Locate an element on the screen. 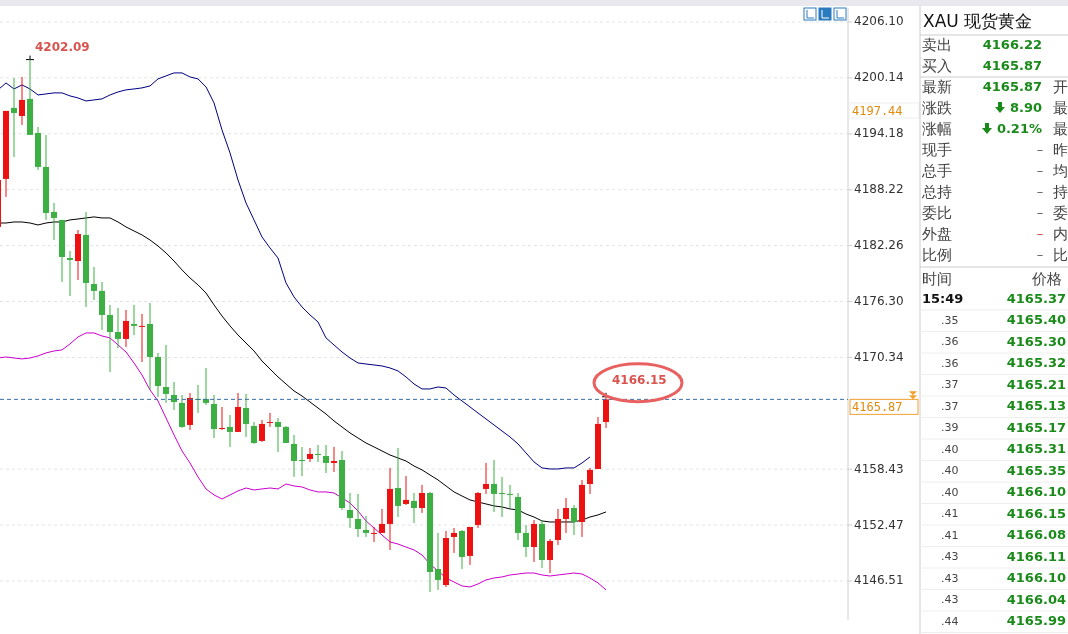 This screenshot has width=1068, height=634. text: 外盘 is located at coordinates (937, 233).